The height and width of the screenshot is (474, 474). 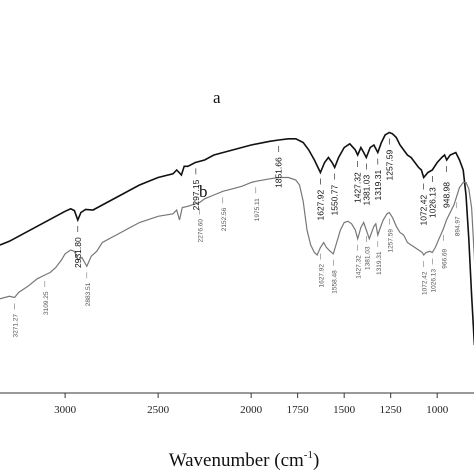 What do you see at coordinates (334, 282) in the screenshot?
I see `peak-label-b: 1558.48` at bounding box center [334, 282].